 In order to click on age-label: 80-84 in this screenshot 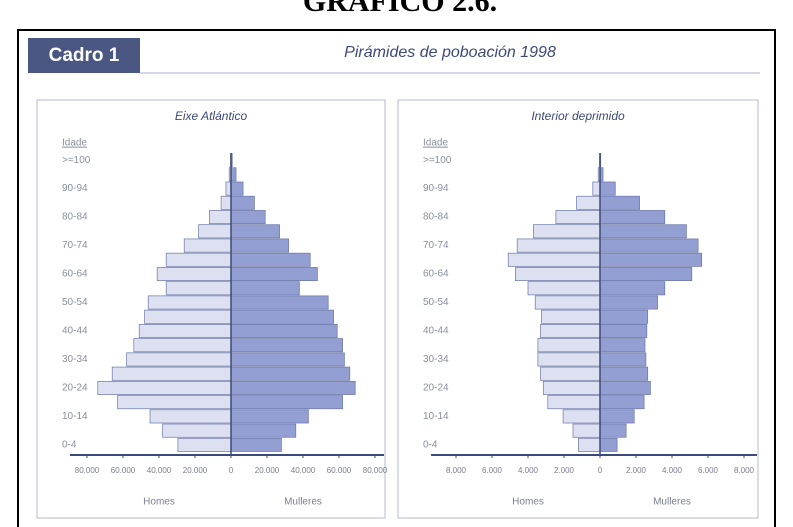, I will do `click(436, 217)`.